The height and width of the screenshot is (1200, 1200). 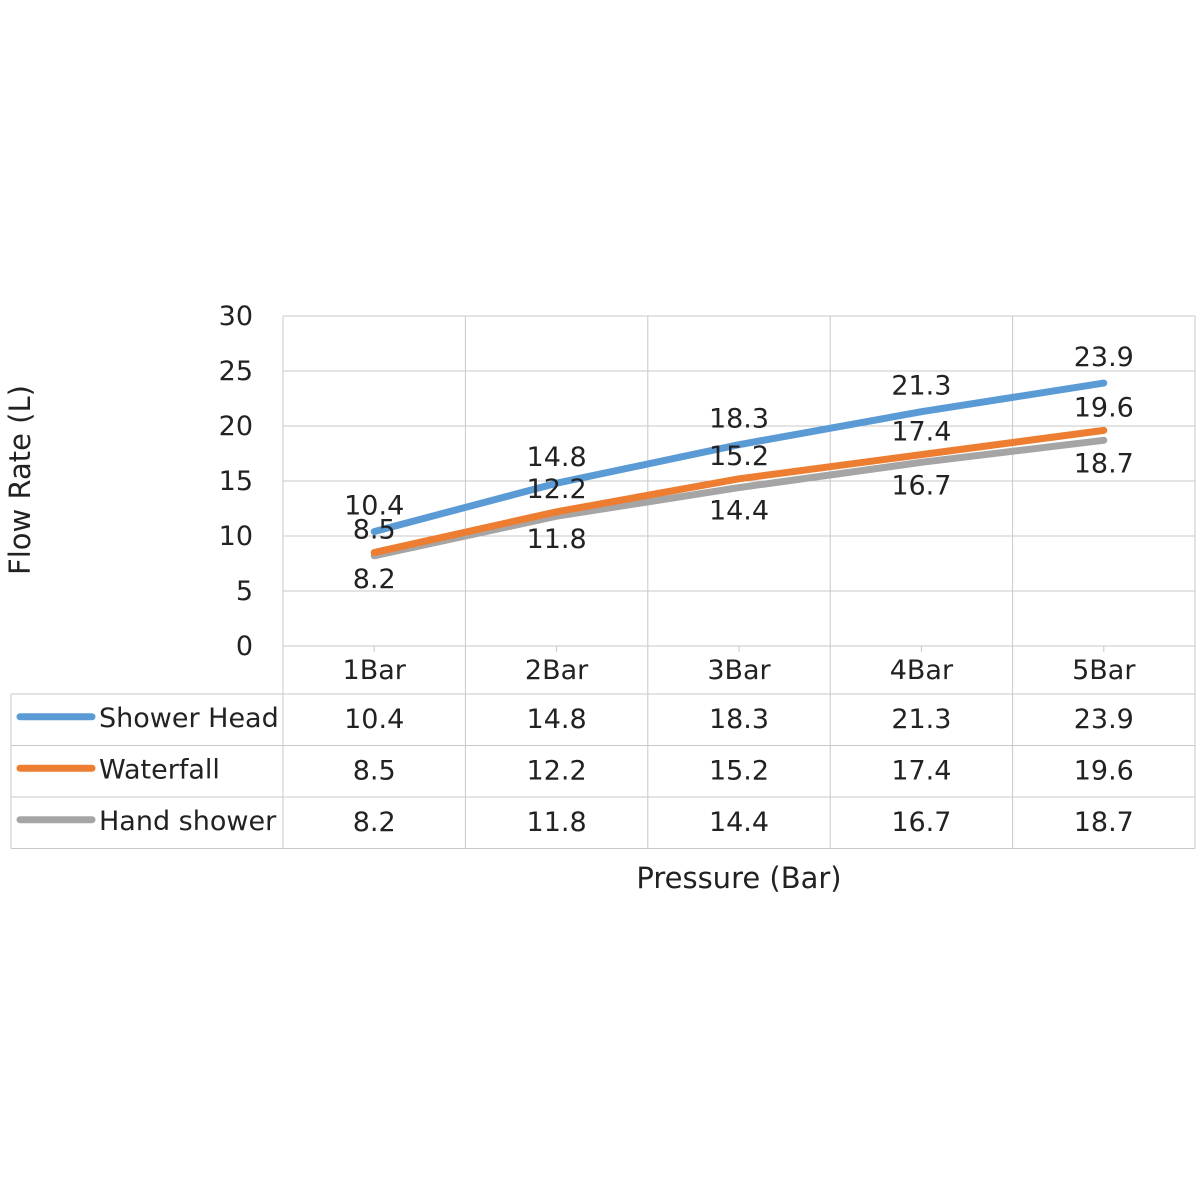 What do you see at coordinates (557, 822) in the screenshot?
I see `table-cell: 11.8` at bounding box center [557, 822].